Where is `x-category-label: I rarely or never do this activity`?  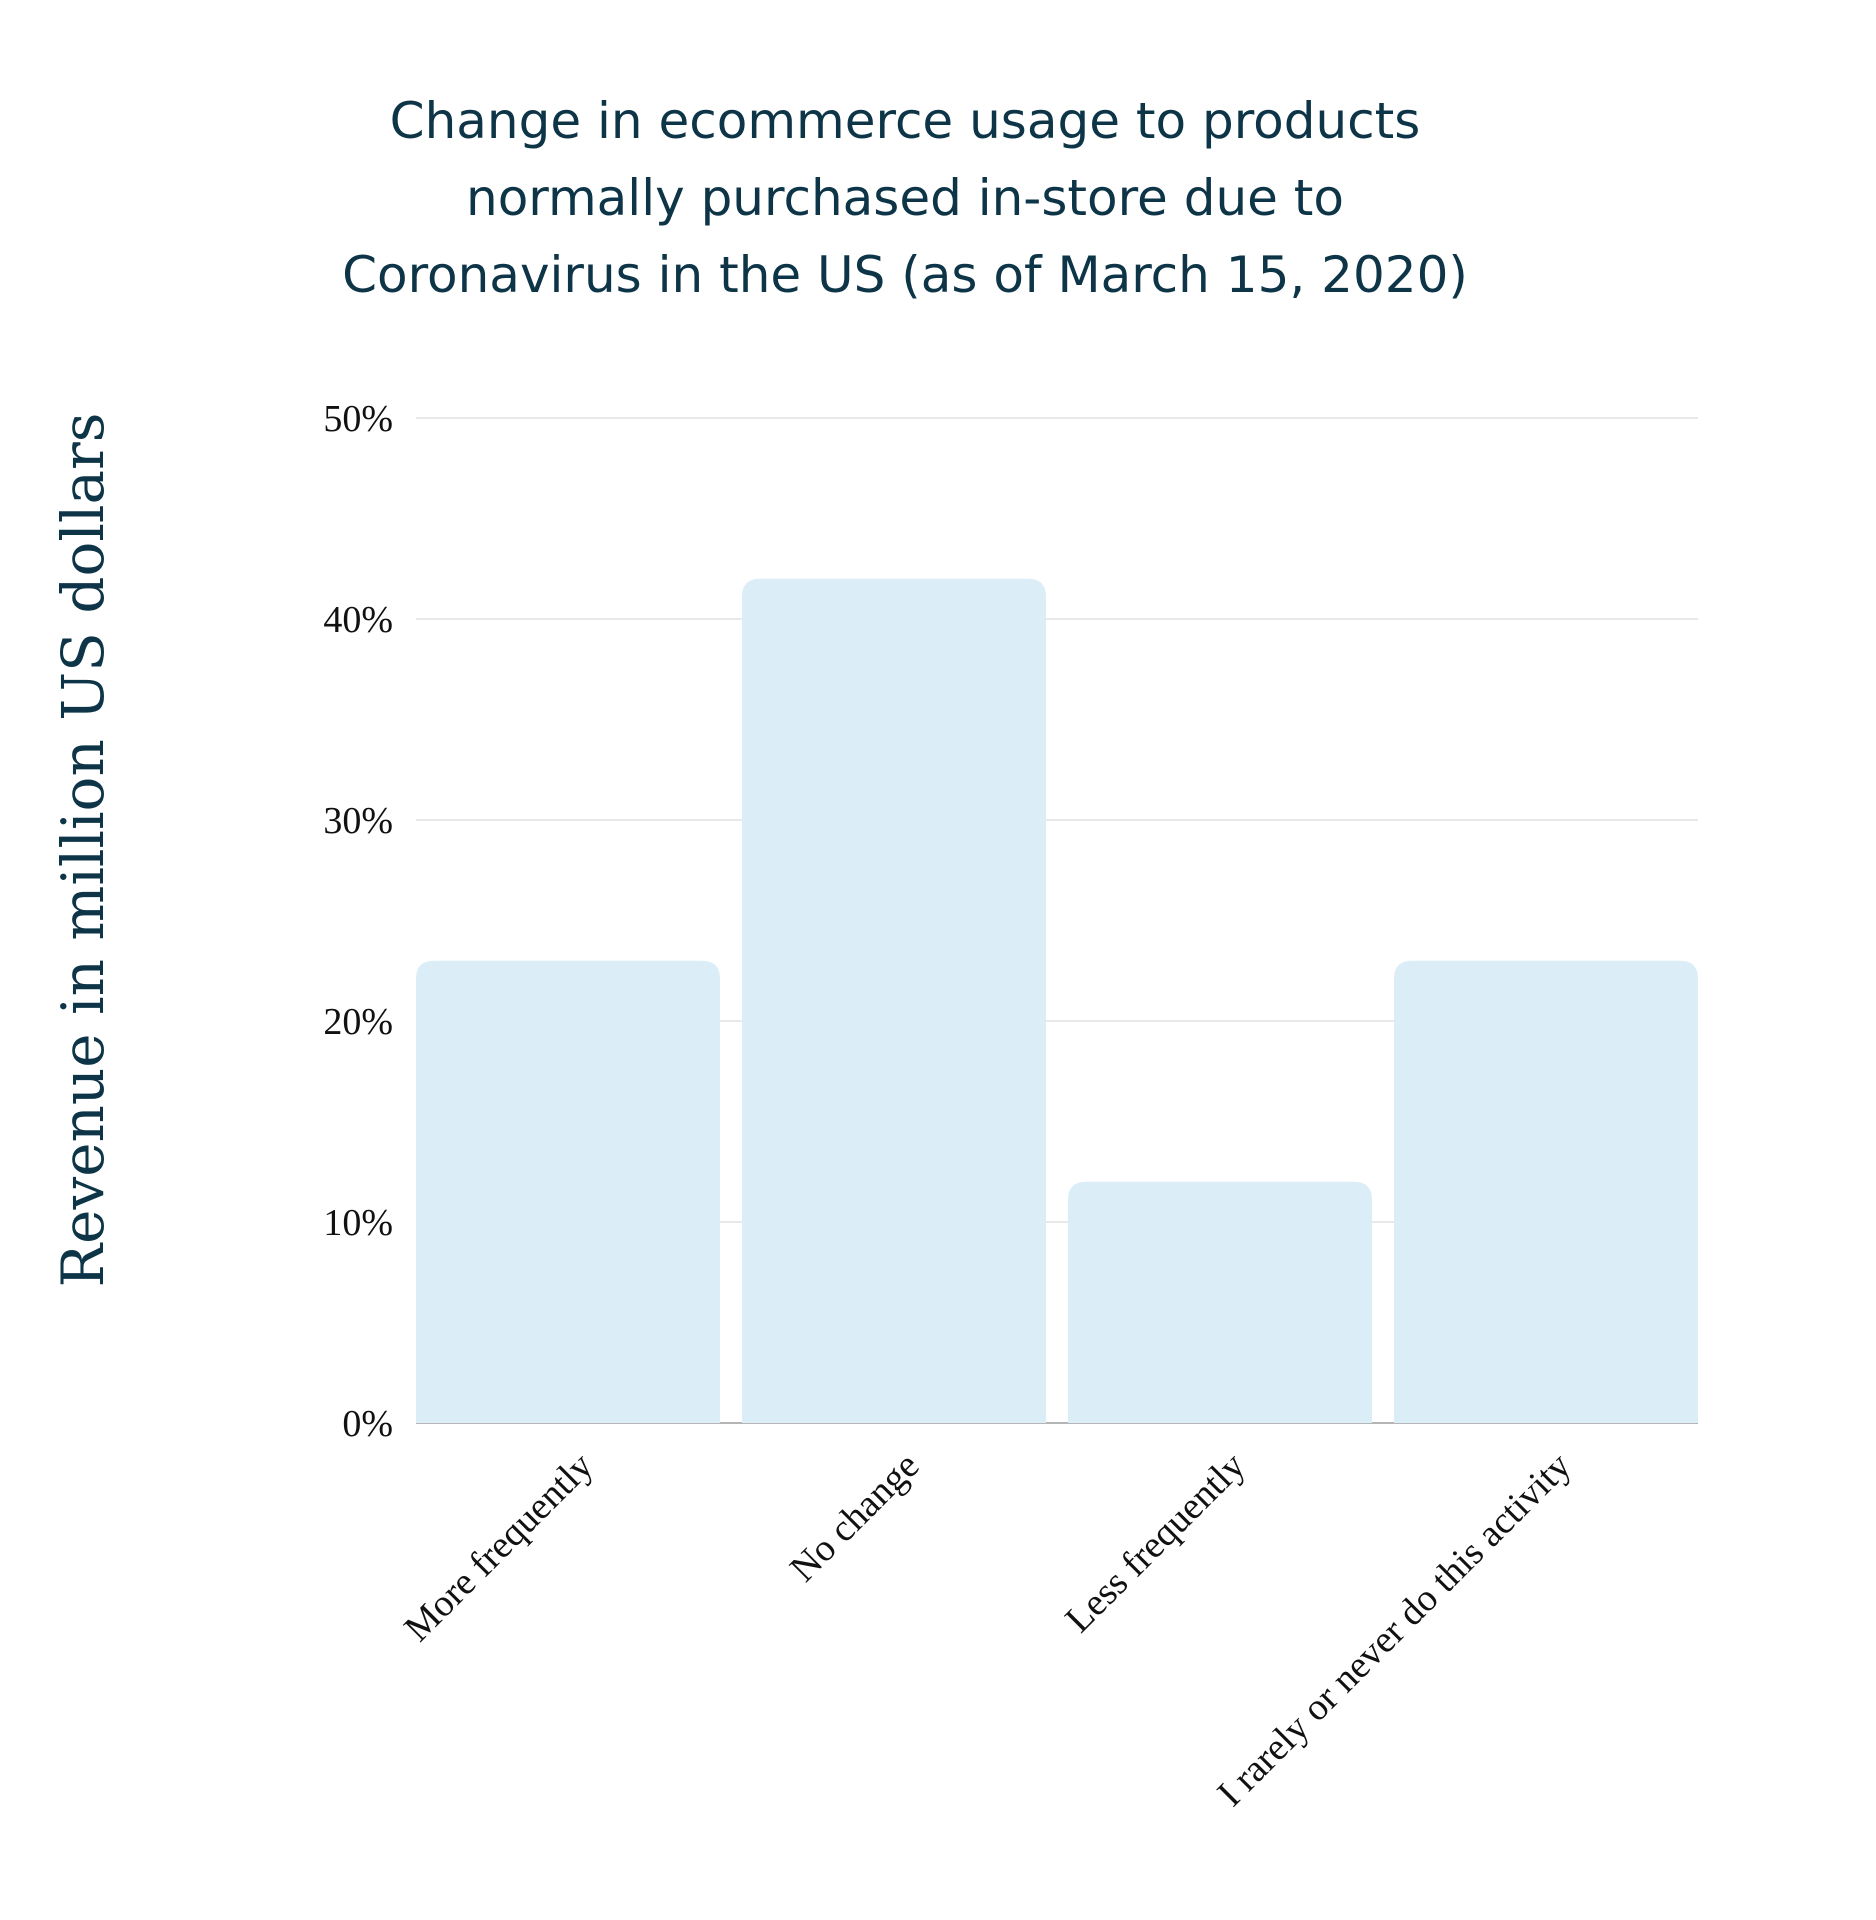
x-category-label: I rarely or never do this activity is located at coordinates (1394, 1630).